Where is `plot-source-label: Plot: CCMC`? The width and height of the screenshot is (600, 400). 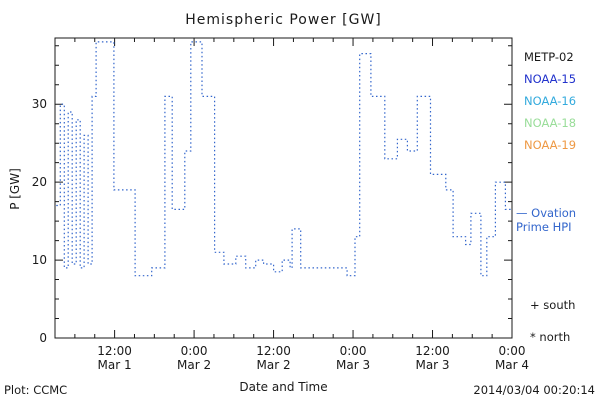
plot-source-label: Plot: CCMC is located at coordinates (36, 390).